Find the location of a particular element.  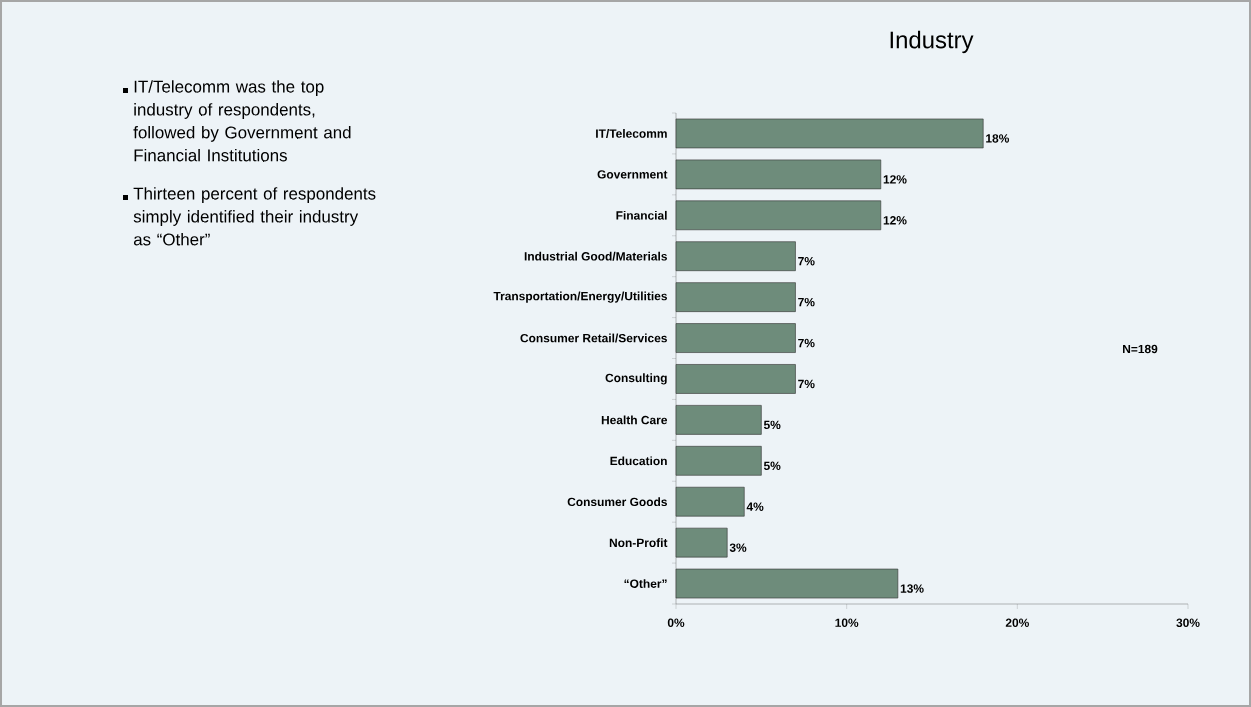

data-label: 4% is located at coordinates (755, 506).